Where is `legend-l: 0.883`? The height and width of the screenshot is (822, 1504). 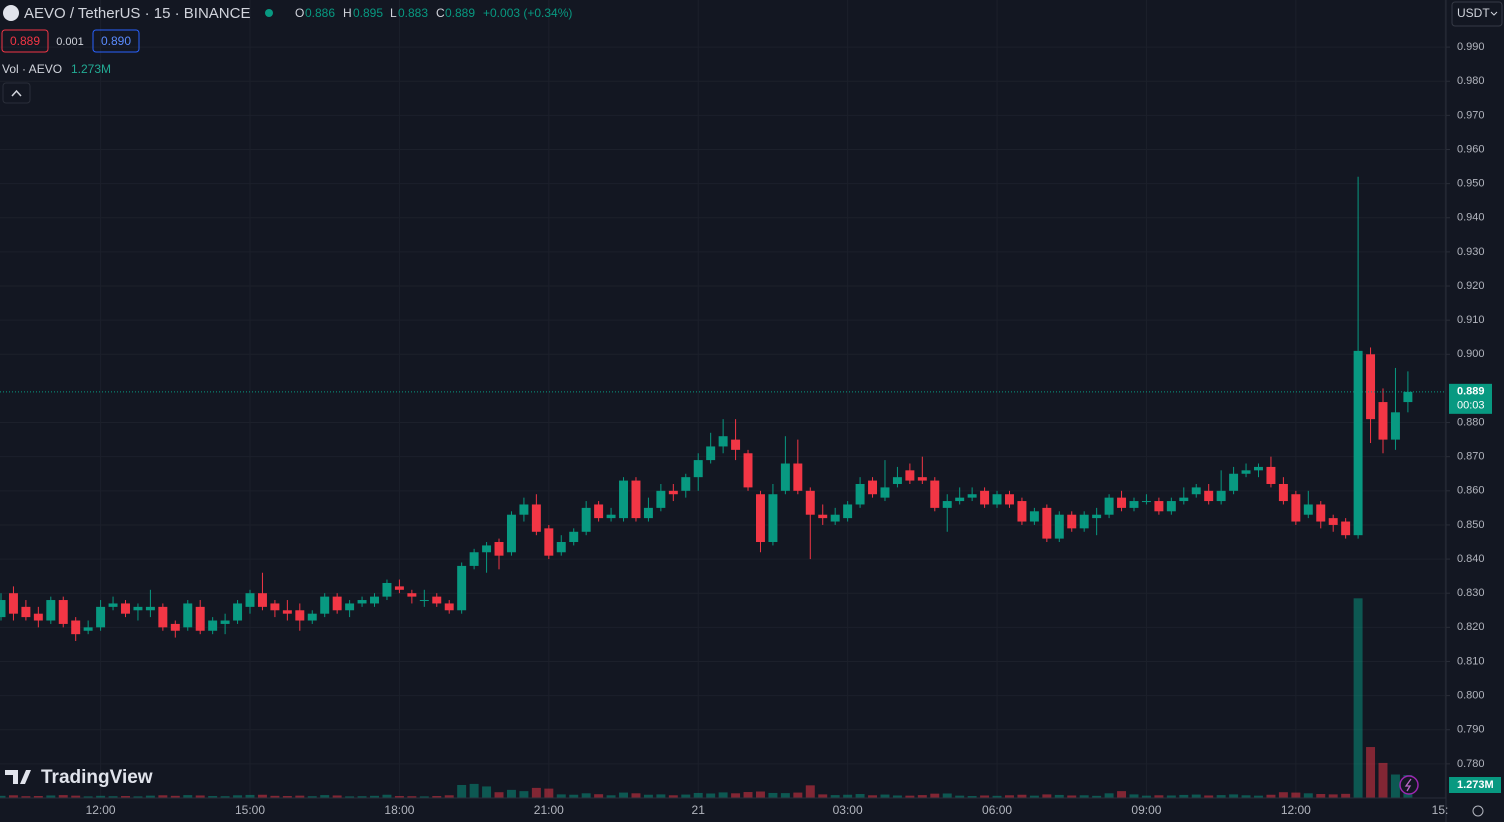 legend-l: 0.883 is located at coordinates (413, 13).